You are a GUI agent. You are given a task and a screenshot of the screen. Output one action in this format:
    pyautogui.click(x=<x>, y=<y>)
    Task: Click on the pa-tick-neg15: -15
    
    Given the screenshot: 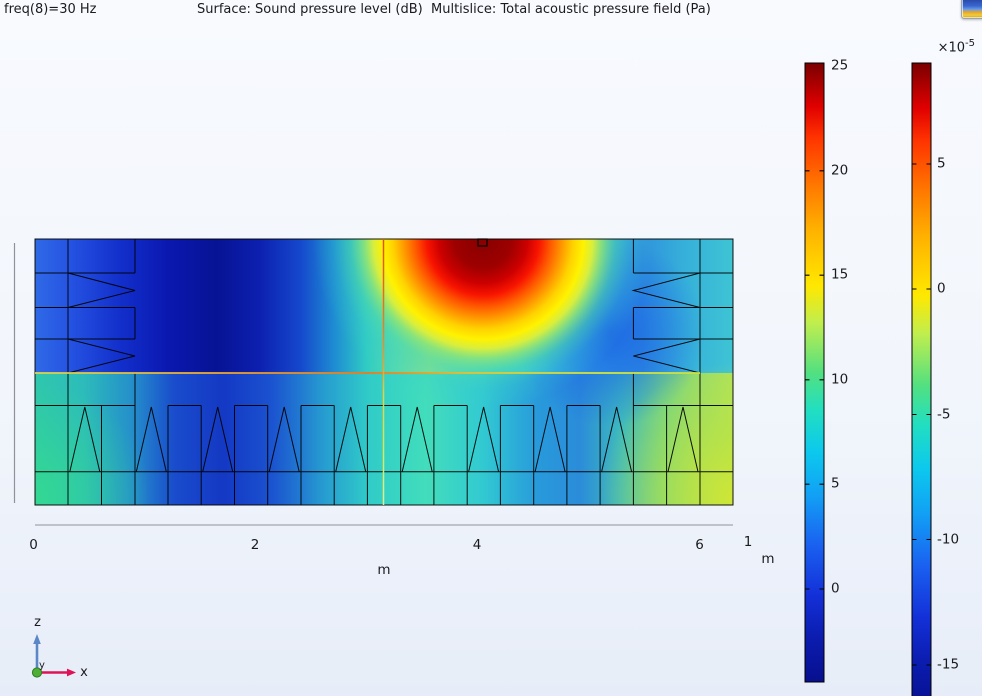 What is the action you would take?
    pyautogui.click(x=948, y=664)
    